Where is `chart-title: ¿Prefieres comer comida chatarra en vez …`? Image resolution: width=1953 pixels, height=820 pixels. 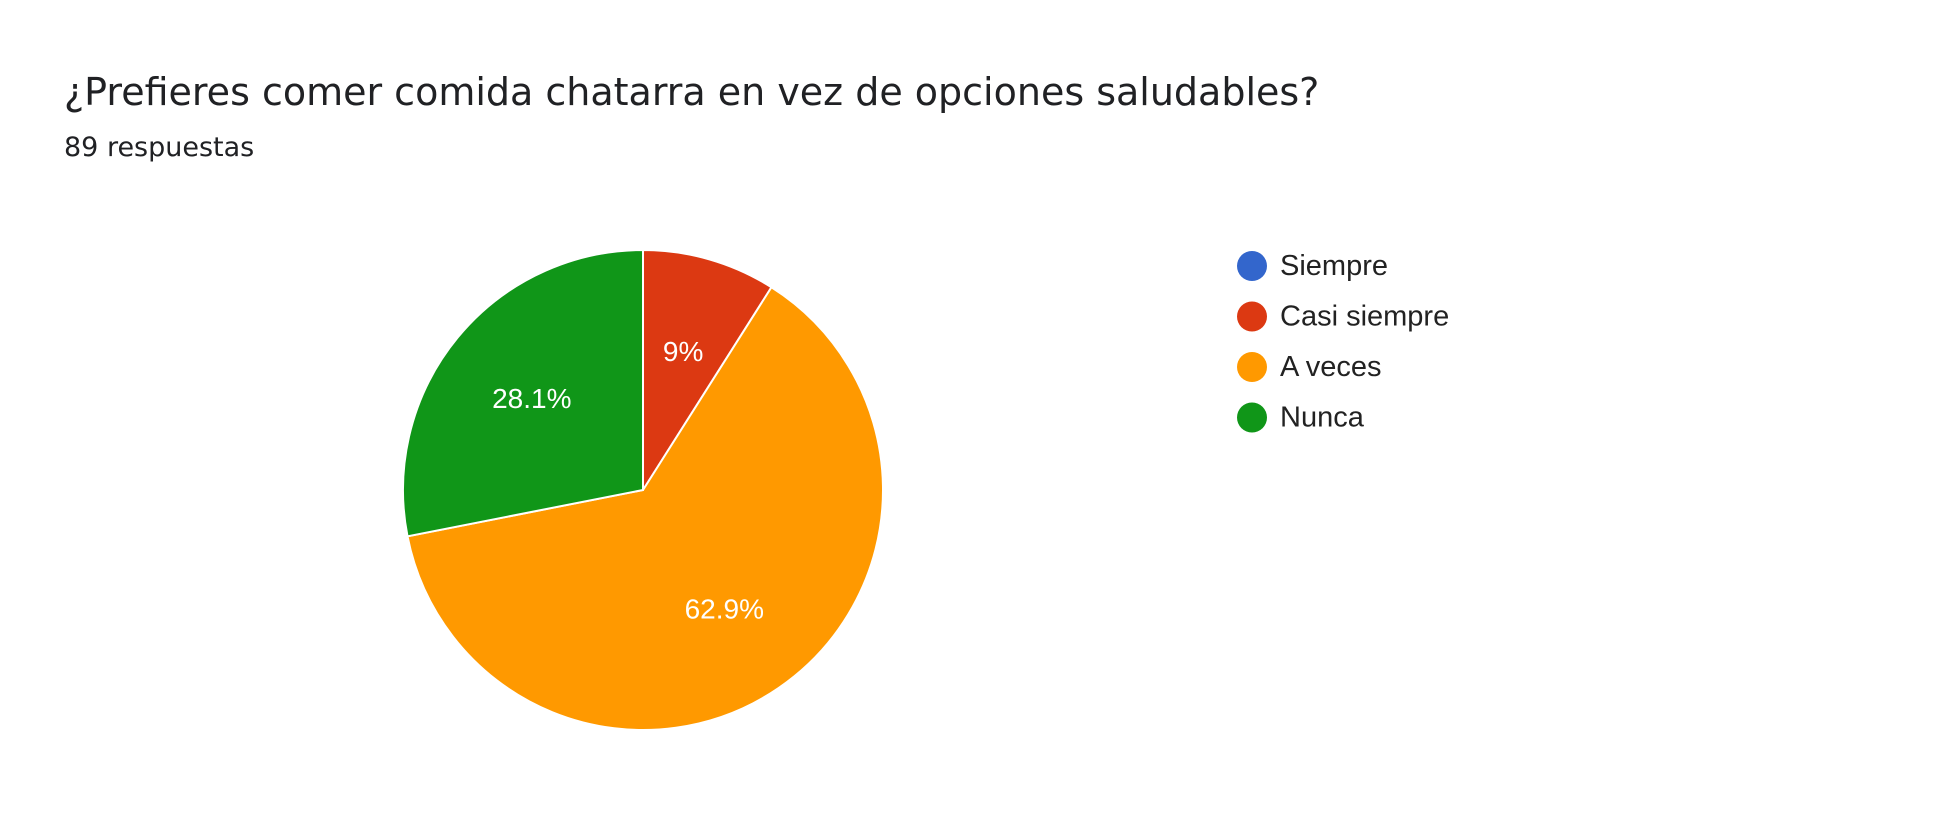
chart-title: ¿Prefieres comer comida chatarra en vez … is located at coordinates (692, 92).